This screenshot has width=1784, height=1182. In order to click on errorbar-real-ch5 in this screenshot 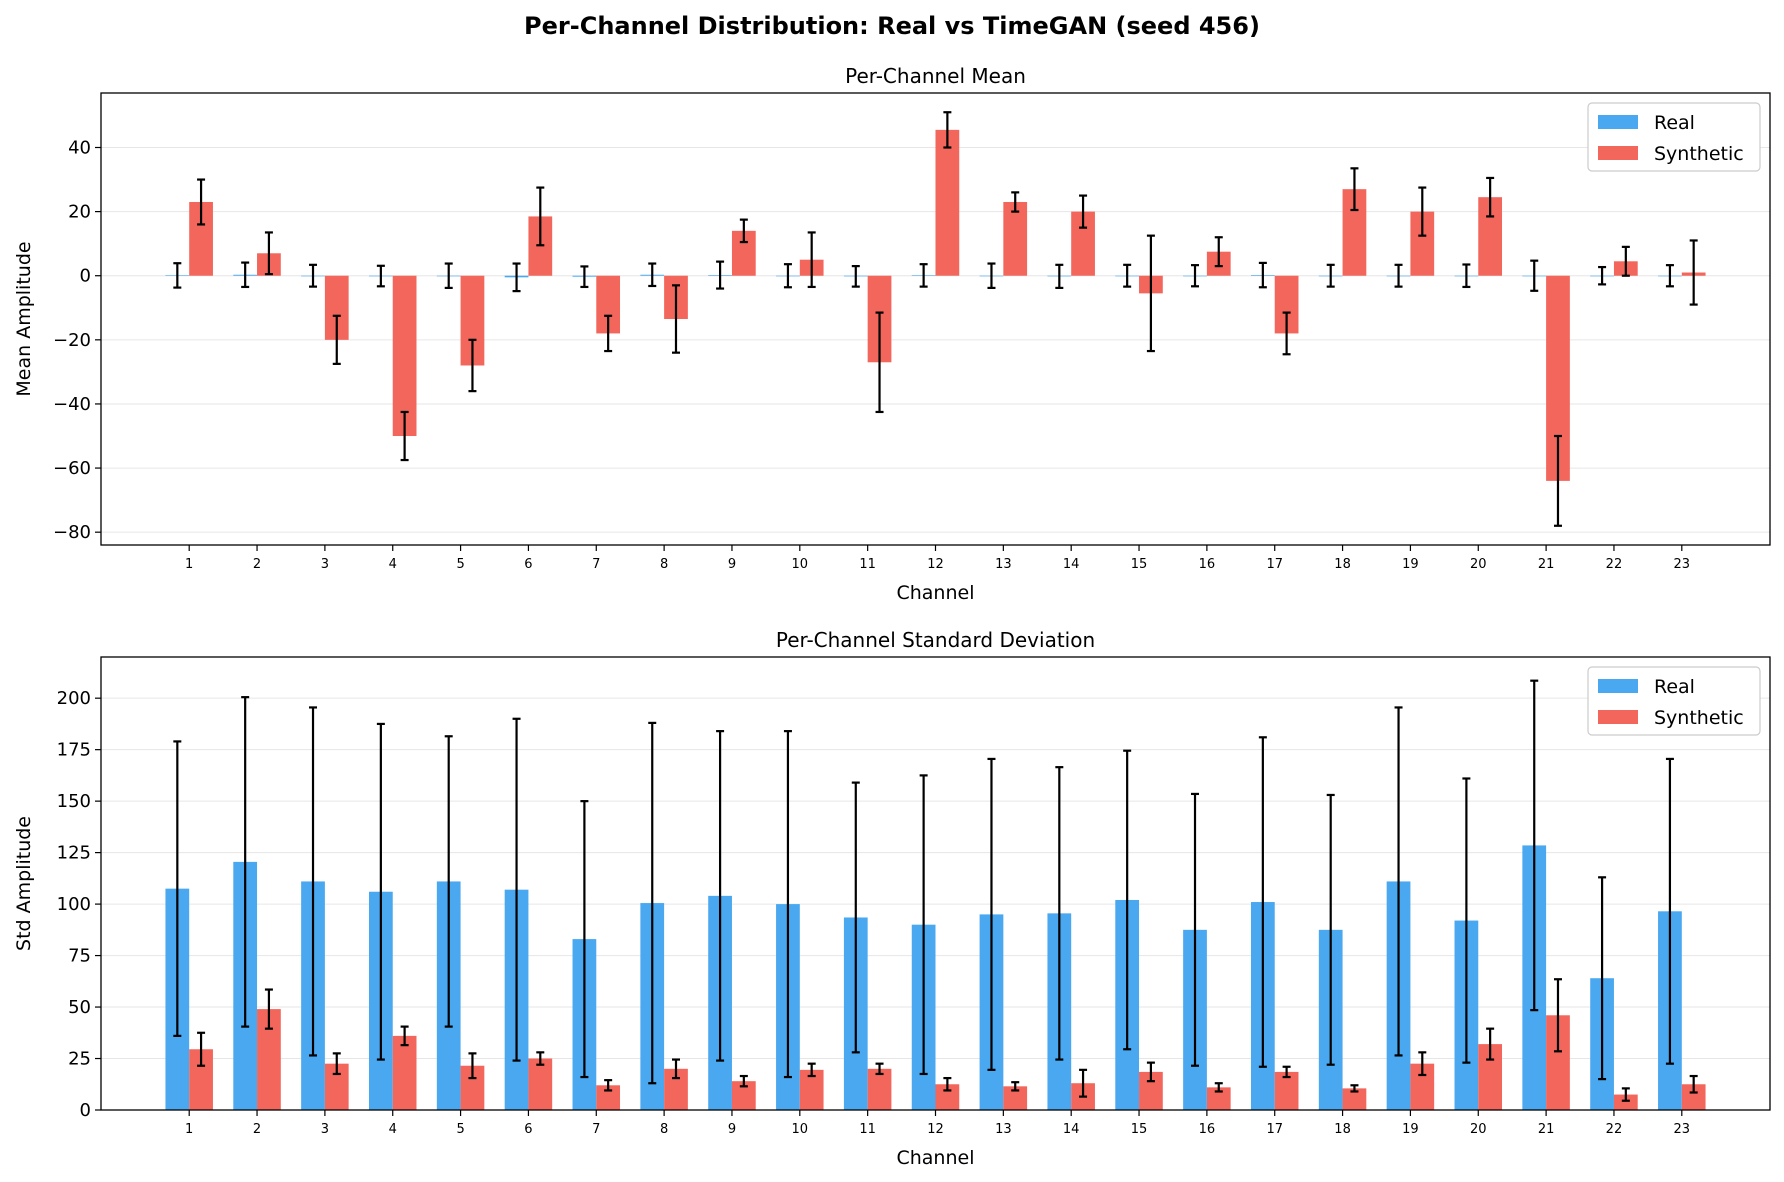, I will do `click(448, 276)`.